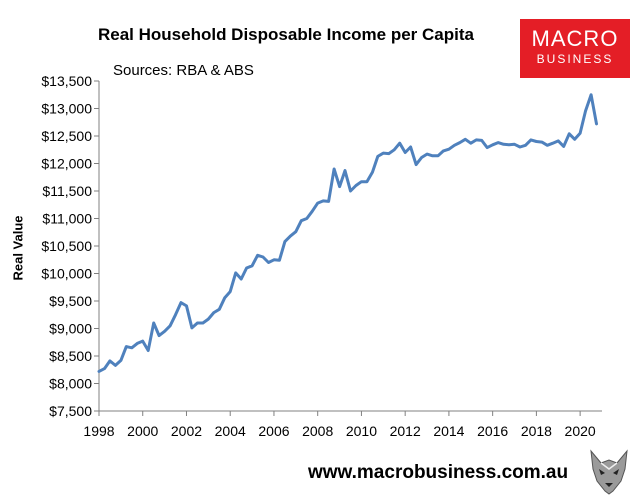 This screenshot has width=638, height=504. I want to click on x-tick-label: 2002, so click(186, 431).